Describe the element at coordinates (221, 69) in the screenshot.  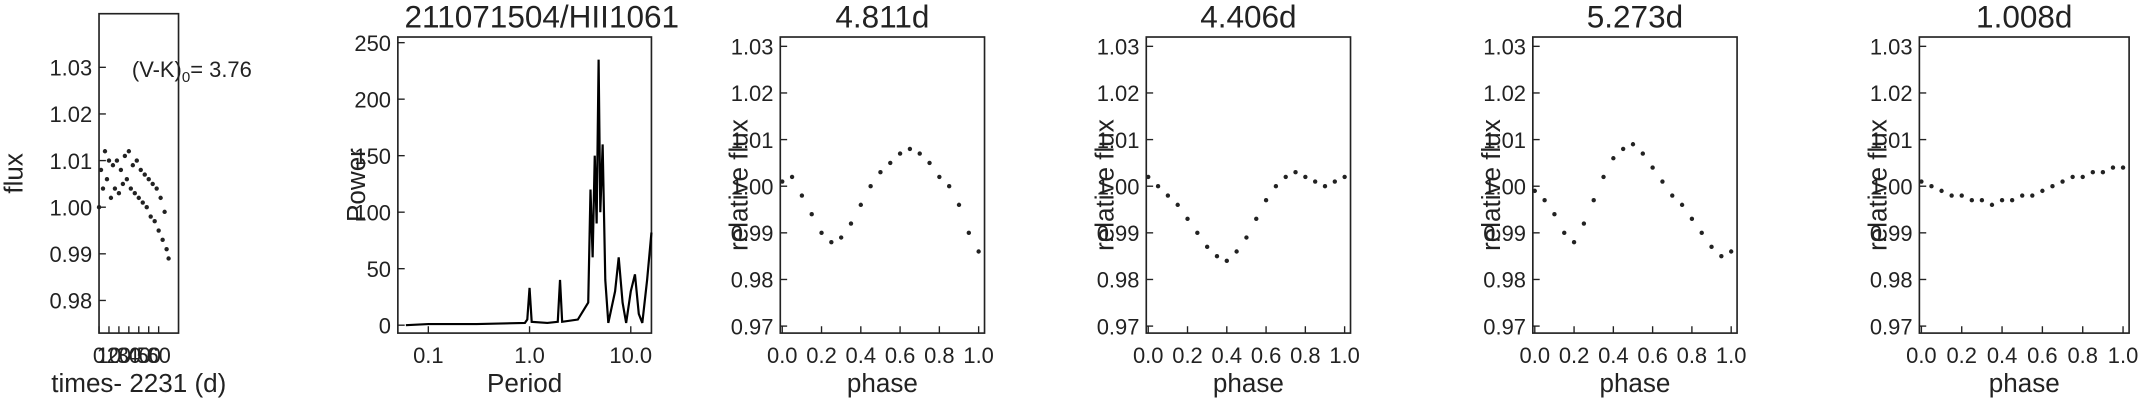
I see `annotation-value: = 3.76` at that location.